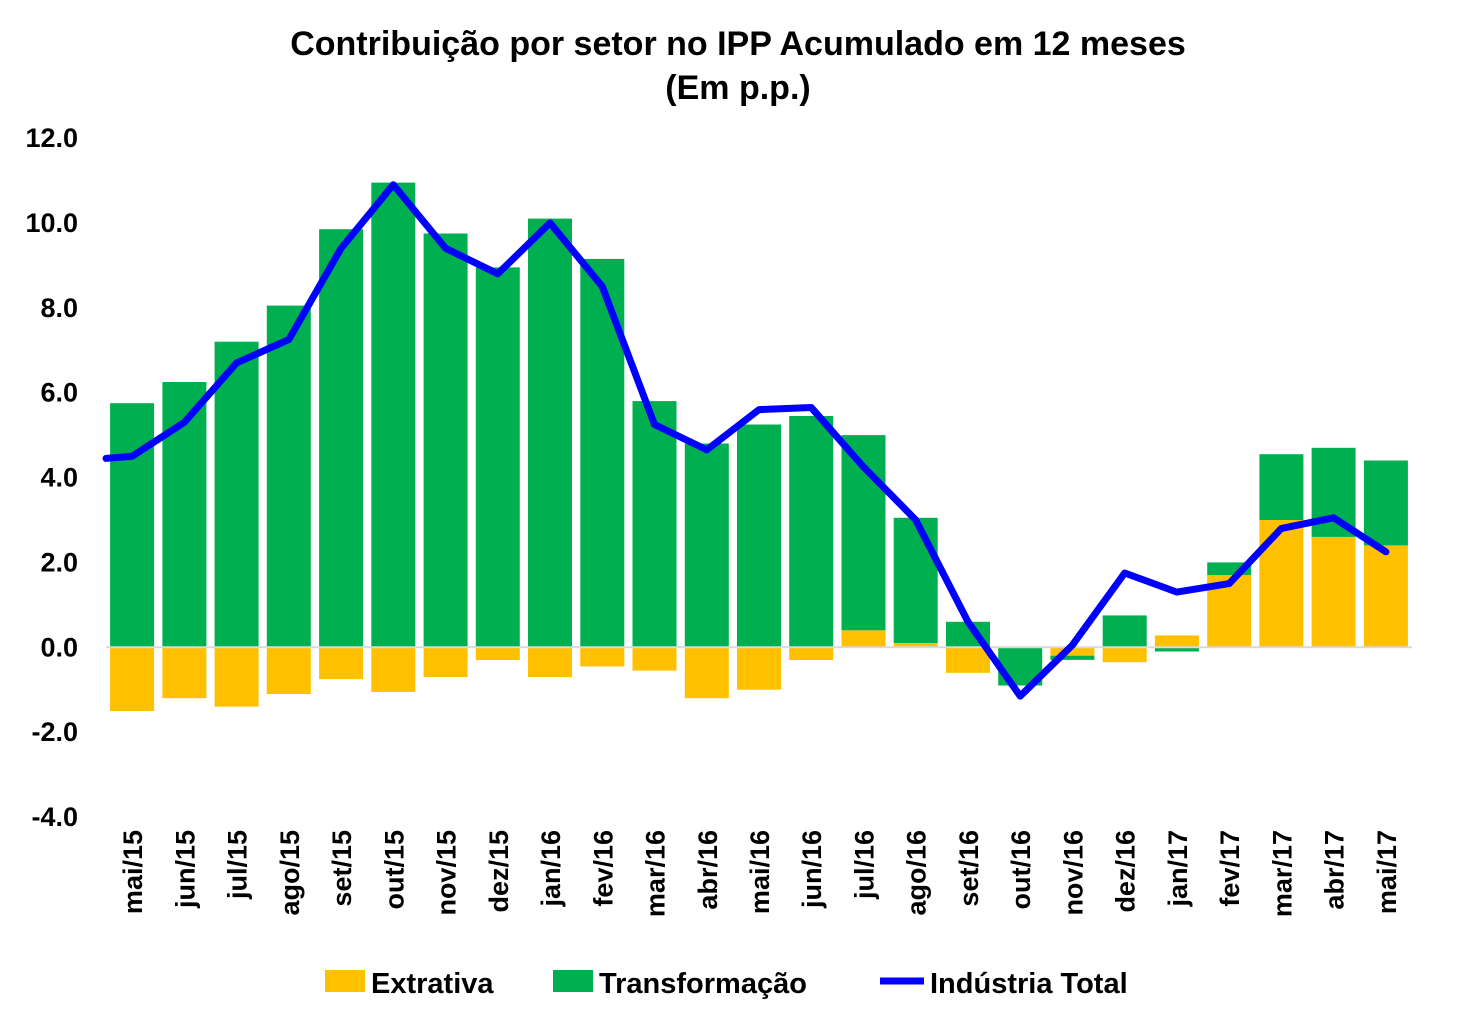  I want to click on x-tick-label: jun/16, so click(812, 869).